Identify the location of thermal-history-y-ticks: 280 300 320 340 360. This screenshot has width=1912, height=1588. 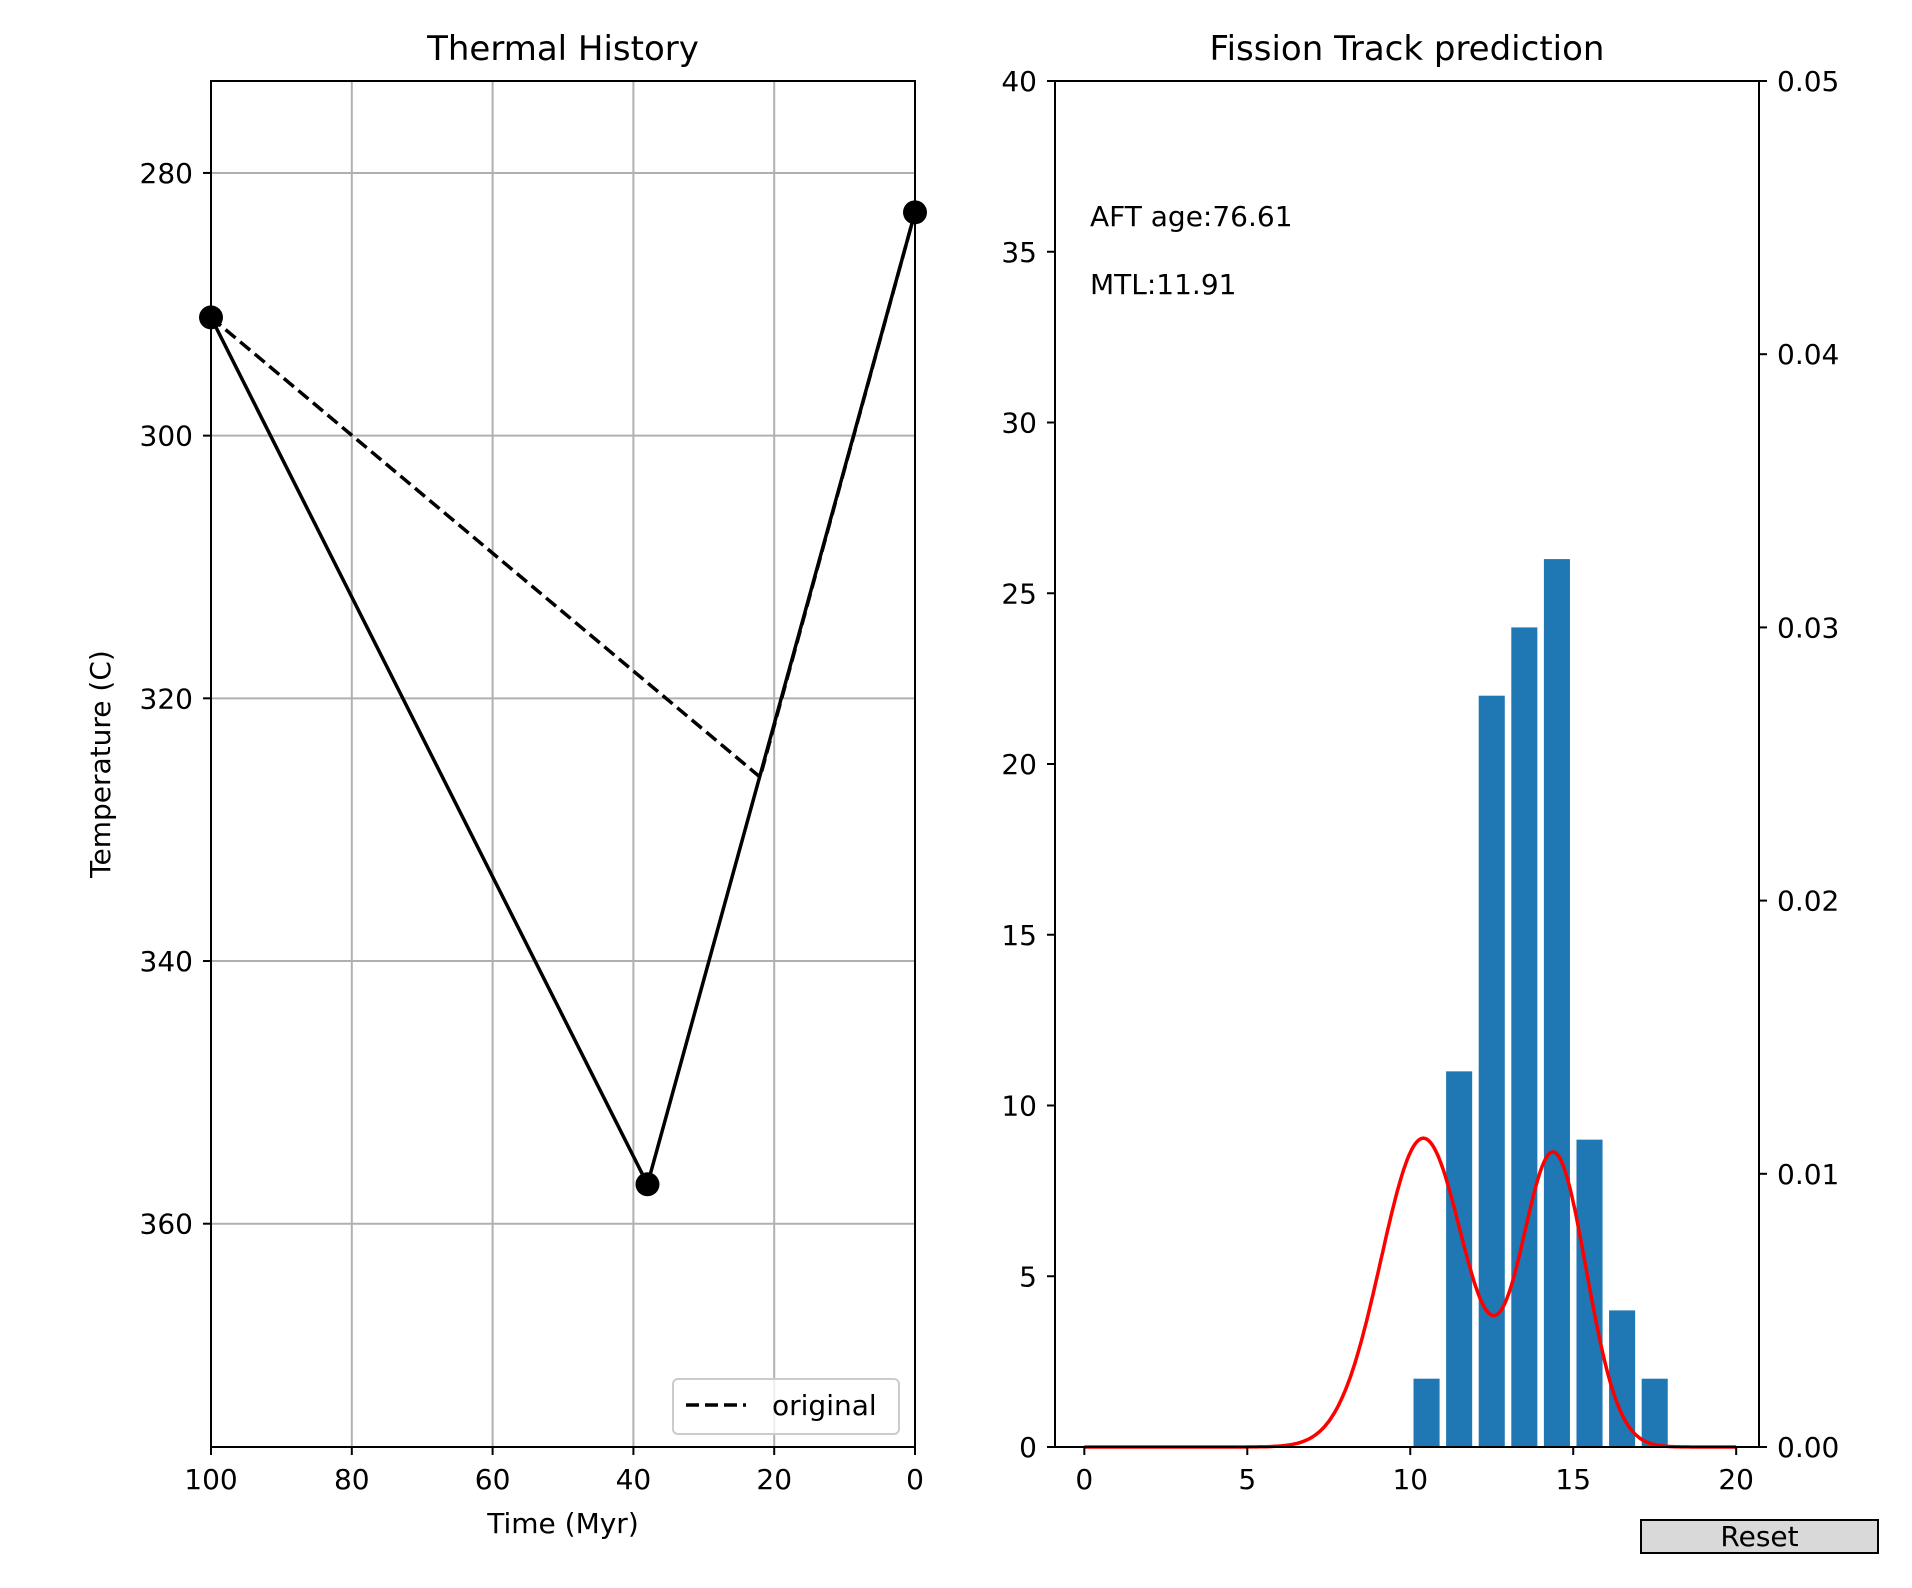
(175, 699).